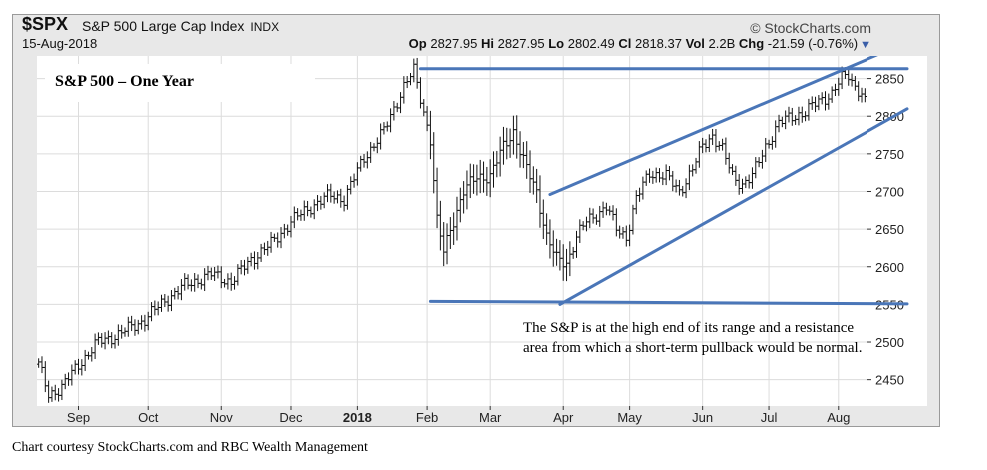 The width and height of the screenshot is (987, 470). What do you see at coordinates (702, 417) in the screenshot?
I see `x-tick-label: Jun` at bounding box center [702, 417].